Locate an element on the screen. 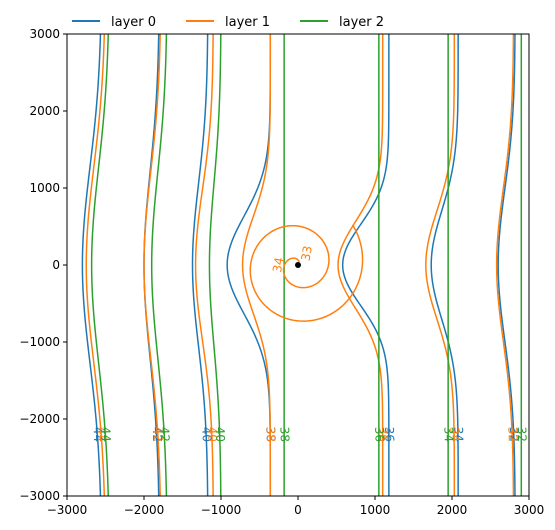 The width and height of the screenshot is (555, 530). contour-label-layer-2-36: 36 is located at coordinates (379, 435).